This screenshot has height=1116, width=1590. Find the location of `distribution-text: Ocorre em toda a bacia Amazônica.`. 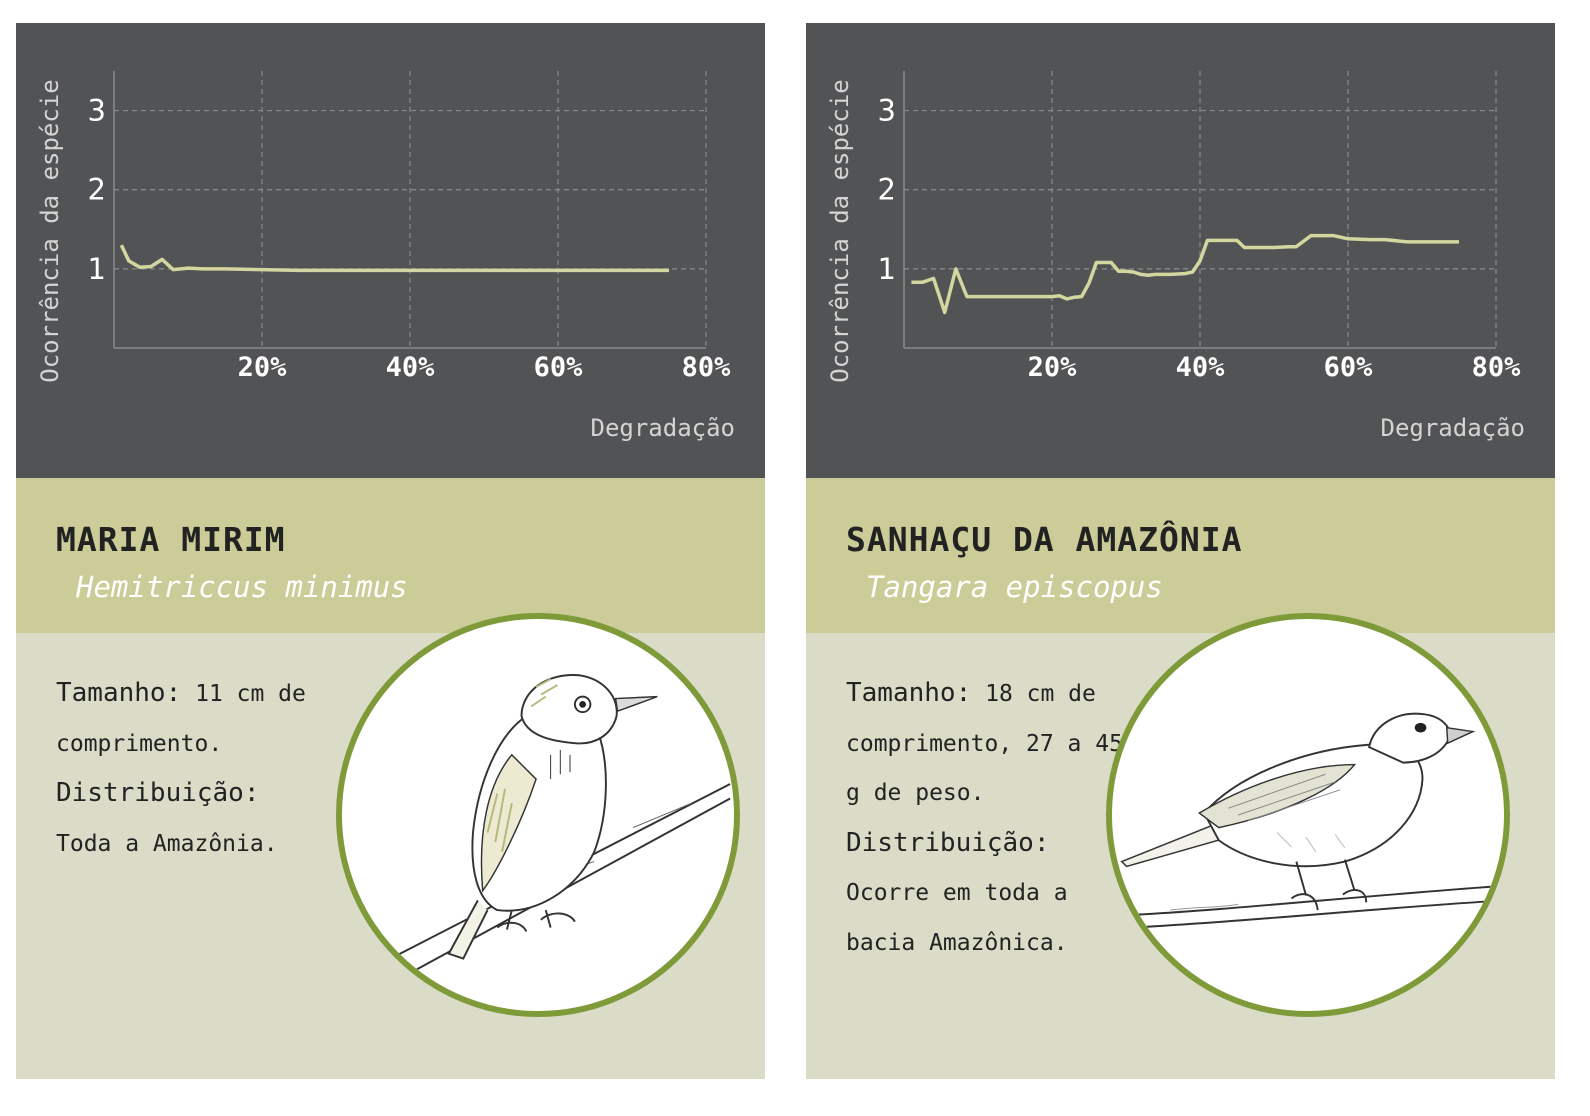

distribution-text: Ocorre em toda a bacia Amazônica. is located at coordinates (957, 918).